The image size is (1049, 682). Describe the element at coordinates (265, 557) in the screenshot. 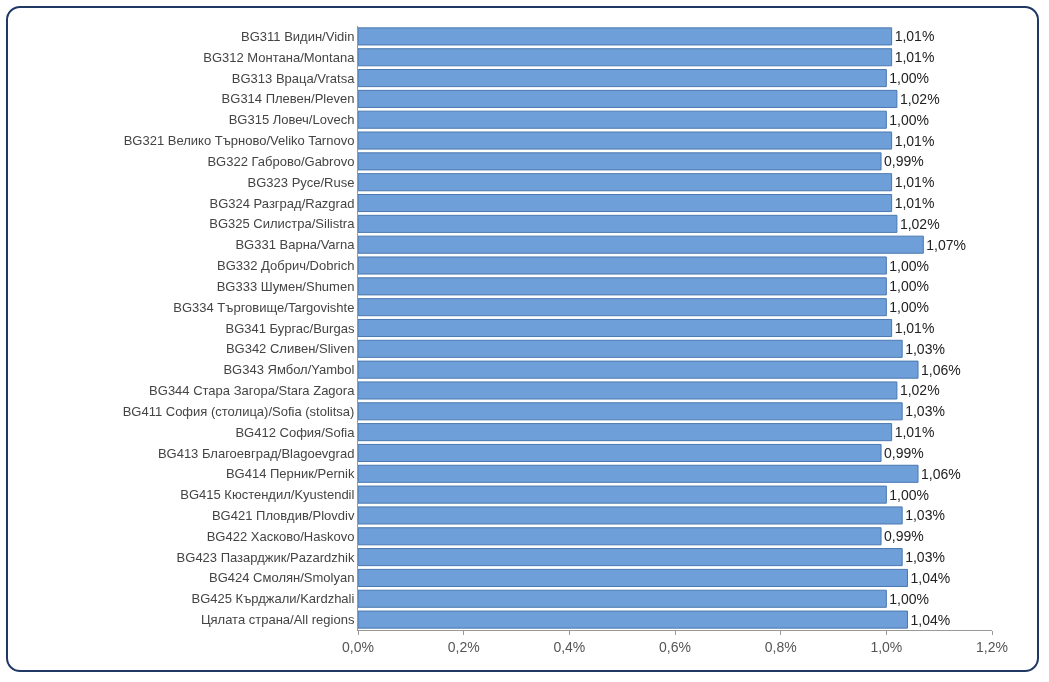

I see `y-tick-label: BG423 Пазарджик/Pazardzhik` at that location.